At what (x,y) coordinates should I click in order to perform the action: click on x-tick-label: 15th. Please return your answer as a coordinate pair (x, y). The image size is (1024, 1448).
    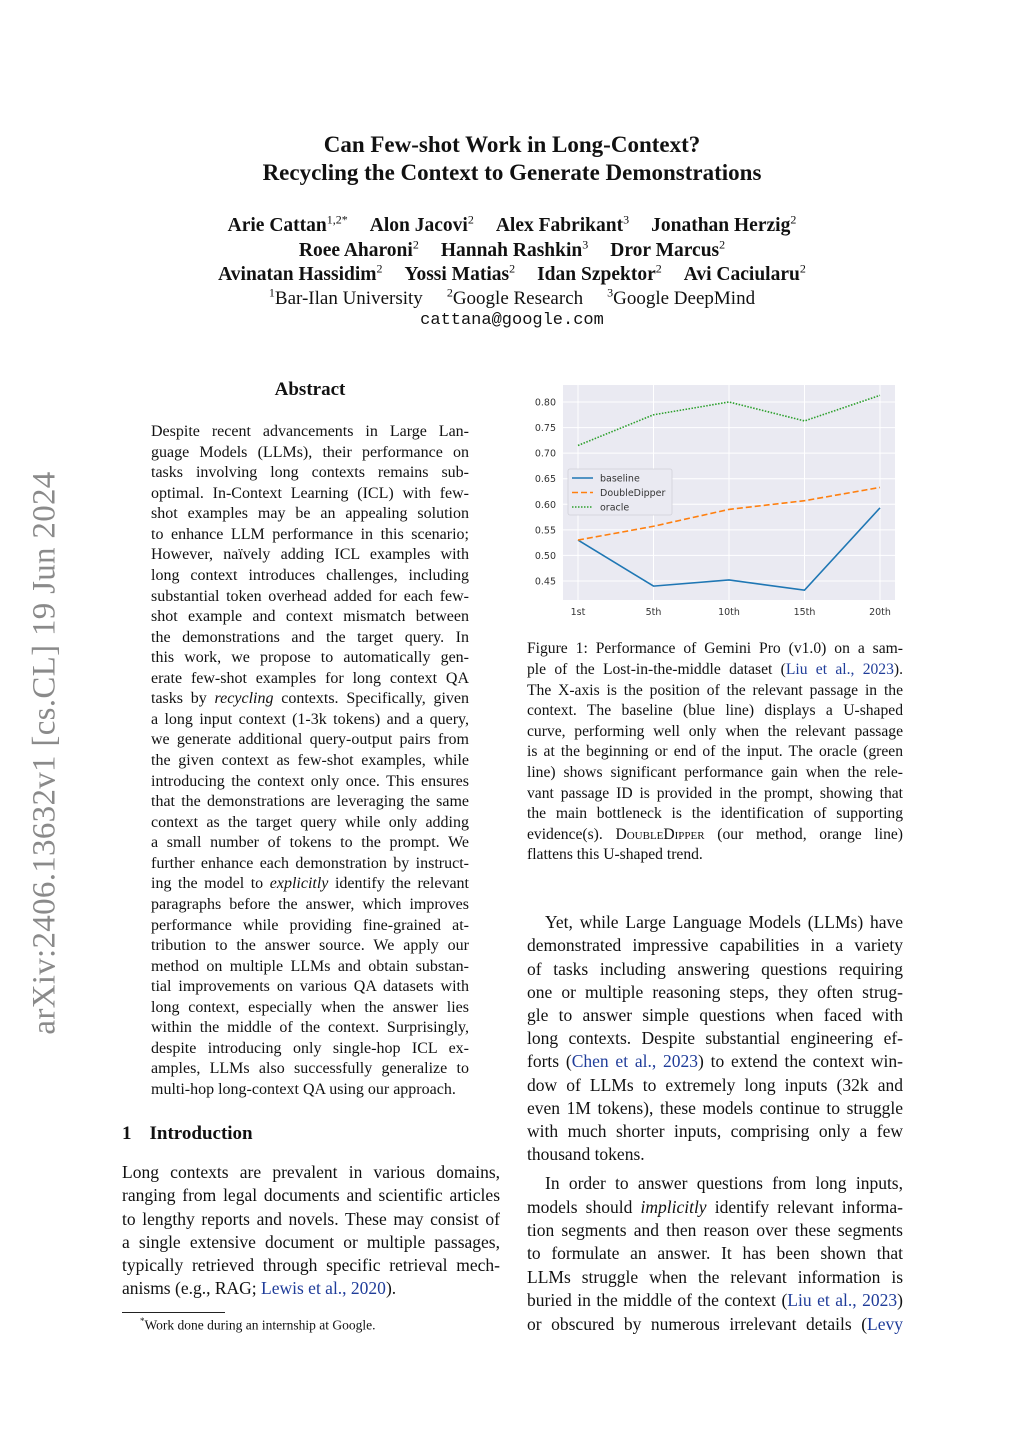
    Looking at the image, I should click on (805, 612).